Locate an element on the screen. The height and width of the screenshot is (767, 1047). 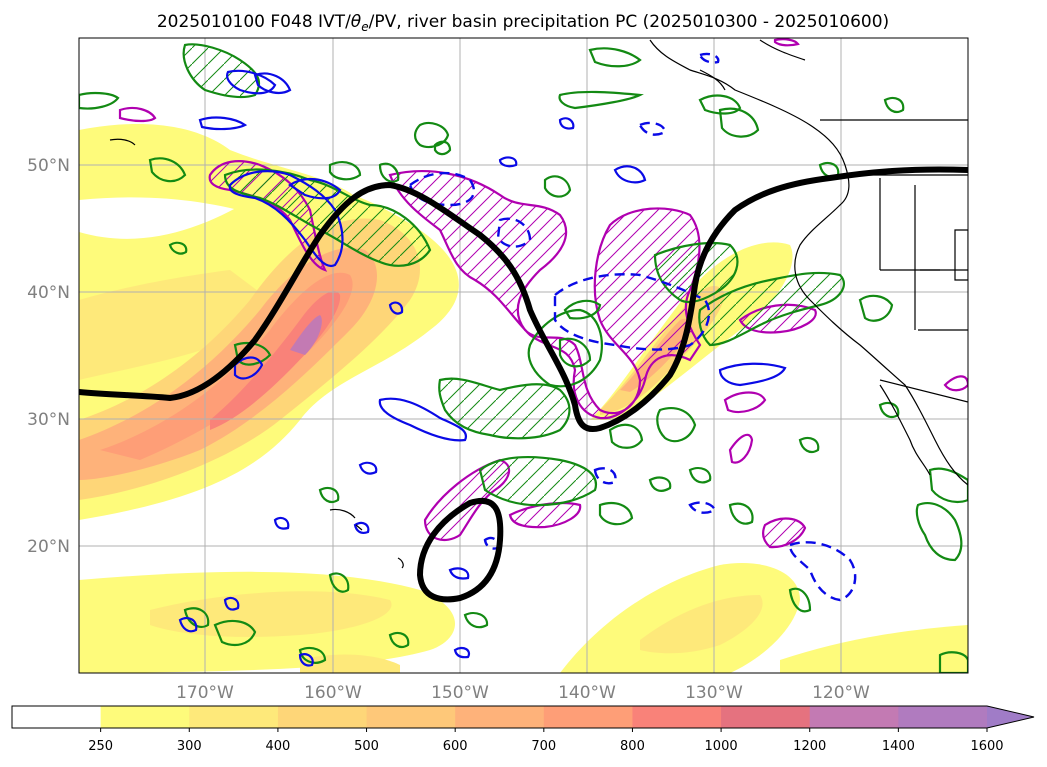
colorbar-tick-label: 1600 is located at coordinates (986, 746).